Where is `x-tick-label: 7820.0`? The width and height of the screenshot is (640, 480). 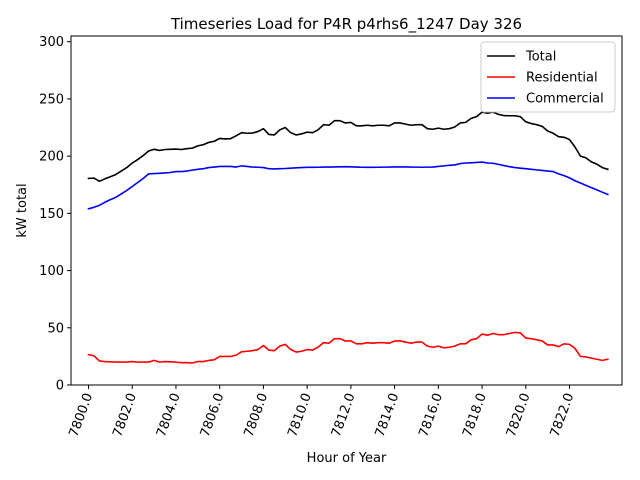 x-tick-label: 7820.0 is located at coordinates (519, 415).